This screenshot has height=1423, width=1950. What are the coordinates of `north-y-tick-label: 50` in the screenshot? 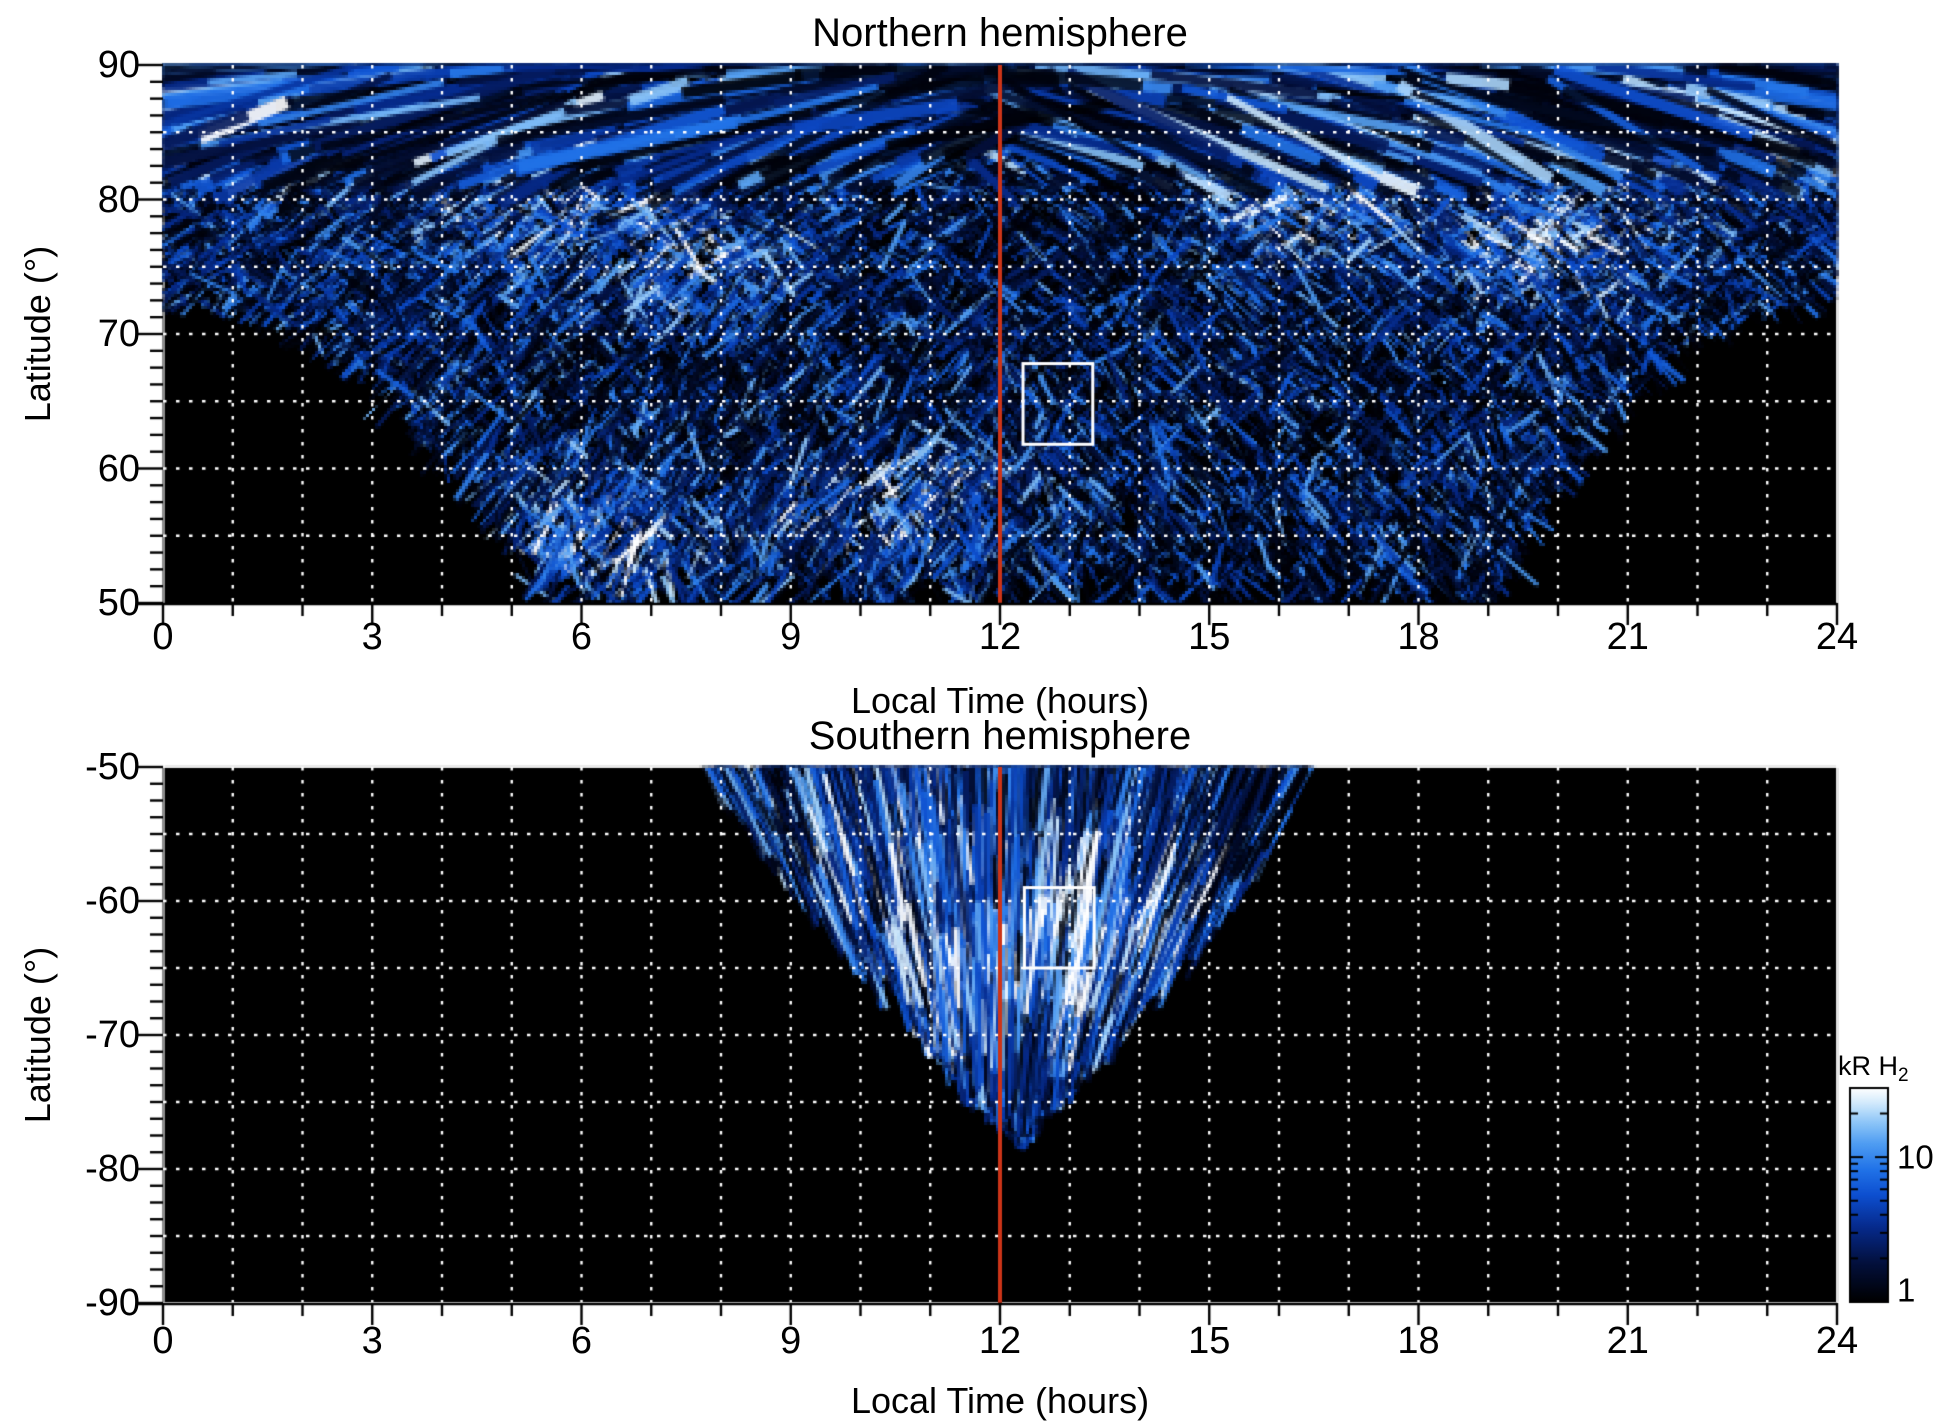 It's located at (118, 603).